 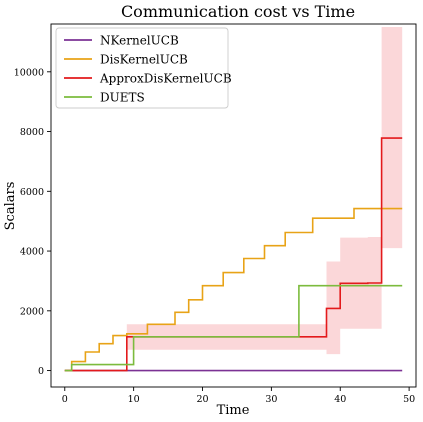 I want to click on x-axis-label: Time, so click(x=233, y=410).